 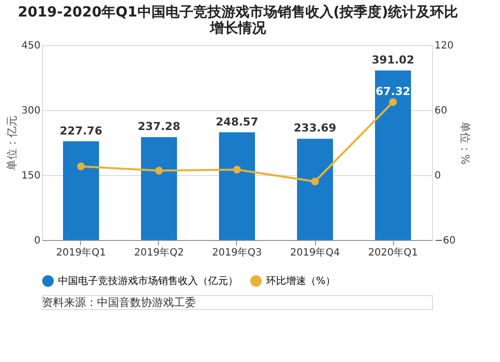 What do you see at coordinates (444, 46) in the screenshot?
I see `y2-tick-label: 120` at bounding box center [444, 46].